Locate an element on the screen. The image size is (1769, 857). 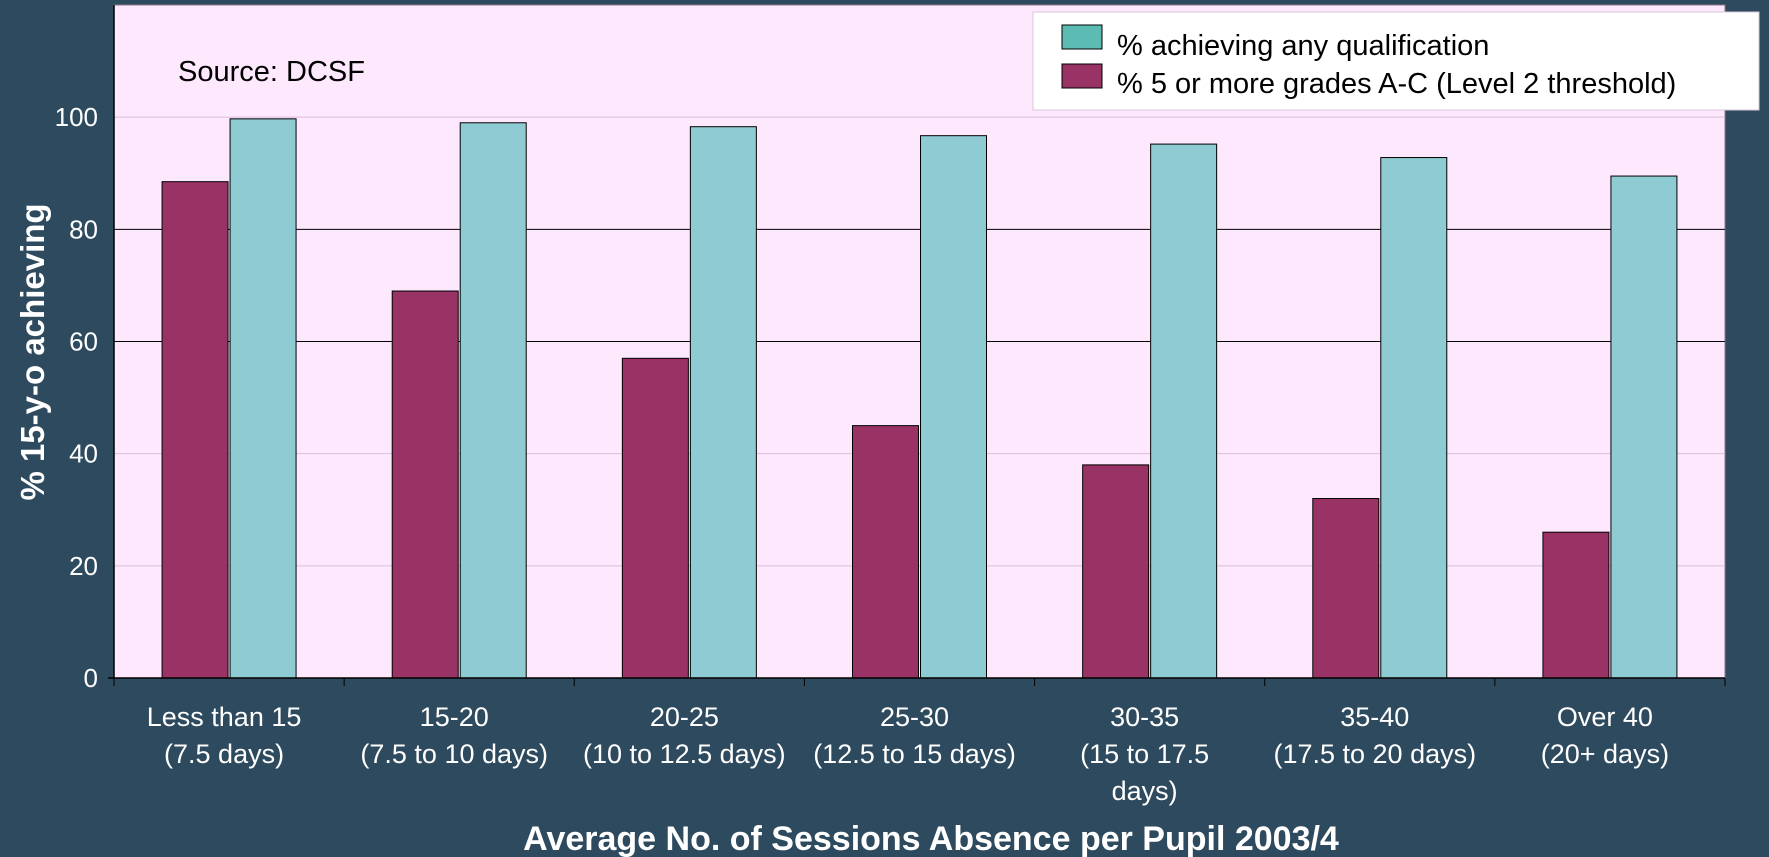
x-category-label: Over 40 (20+ days) is located at coordinates (1605, 735).